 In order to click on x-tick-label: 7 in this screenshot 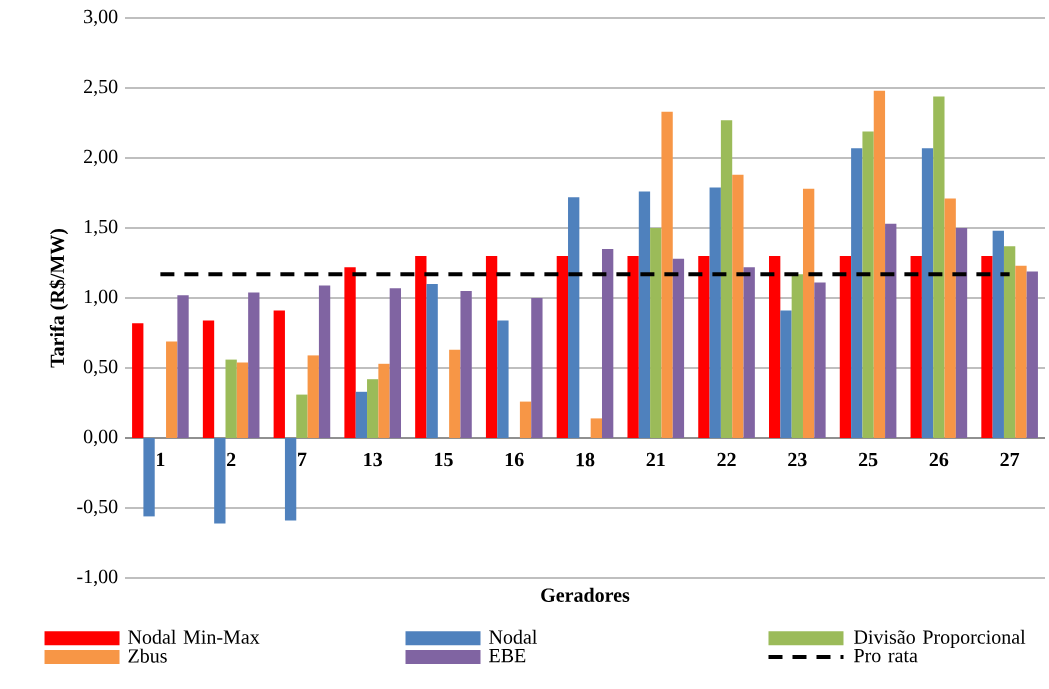, I will do `click(302, 459)`.